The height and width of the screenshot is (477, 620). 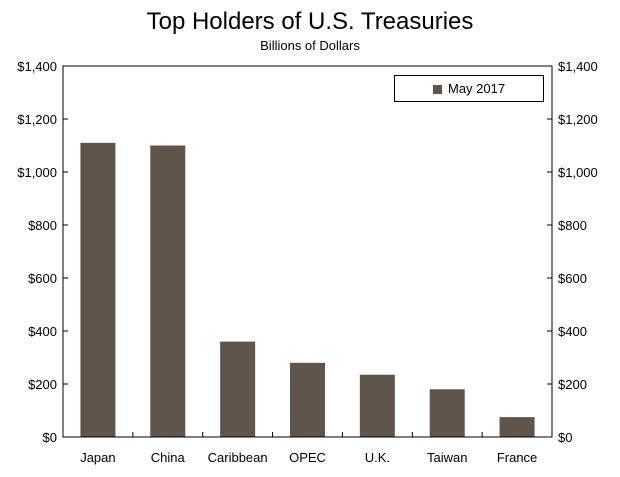 I want to click on y-tick-label-right: $600, so click(x=572, y=278).